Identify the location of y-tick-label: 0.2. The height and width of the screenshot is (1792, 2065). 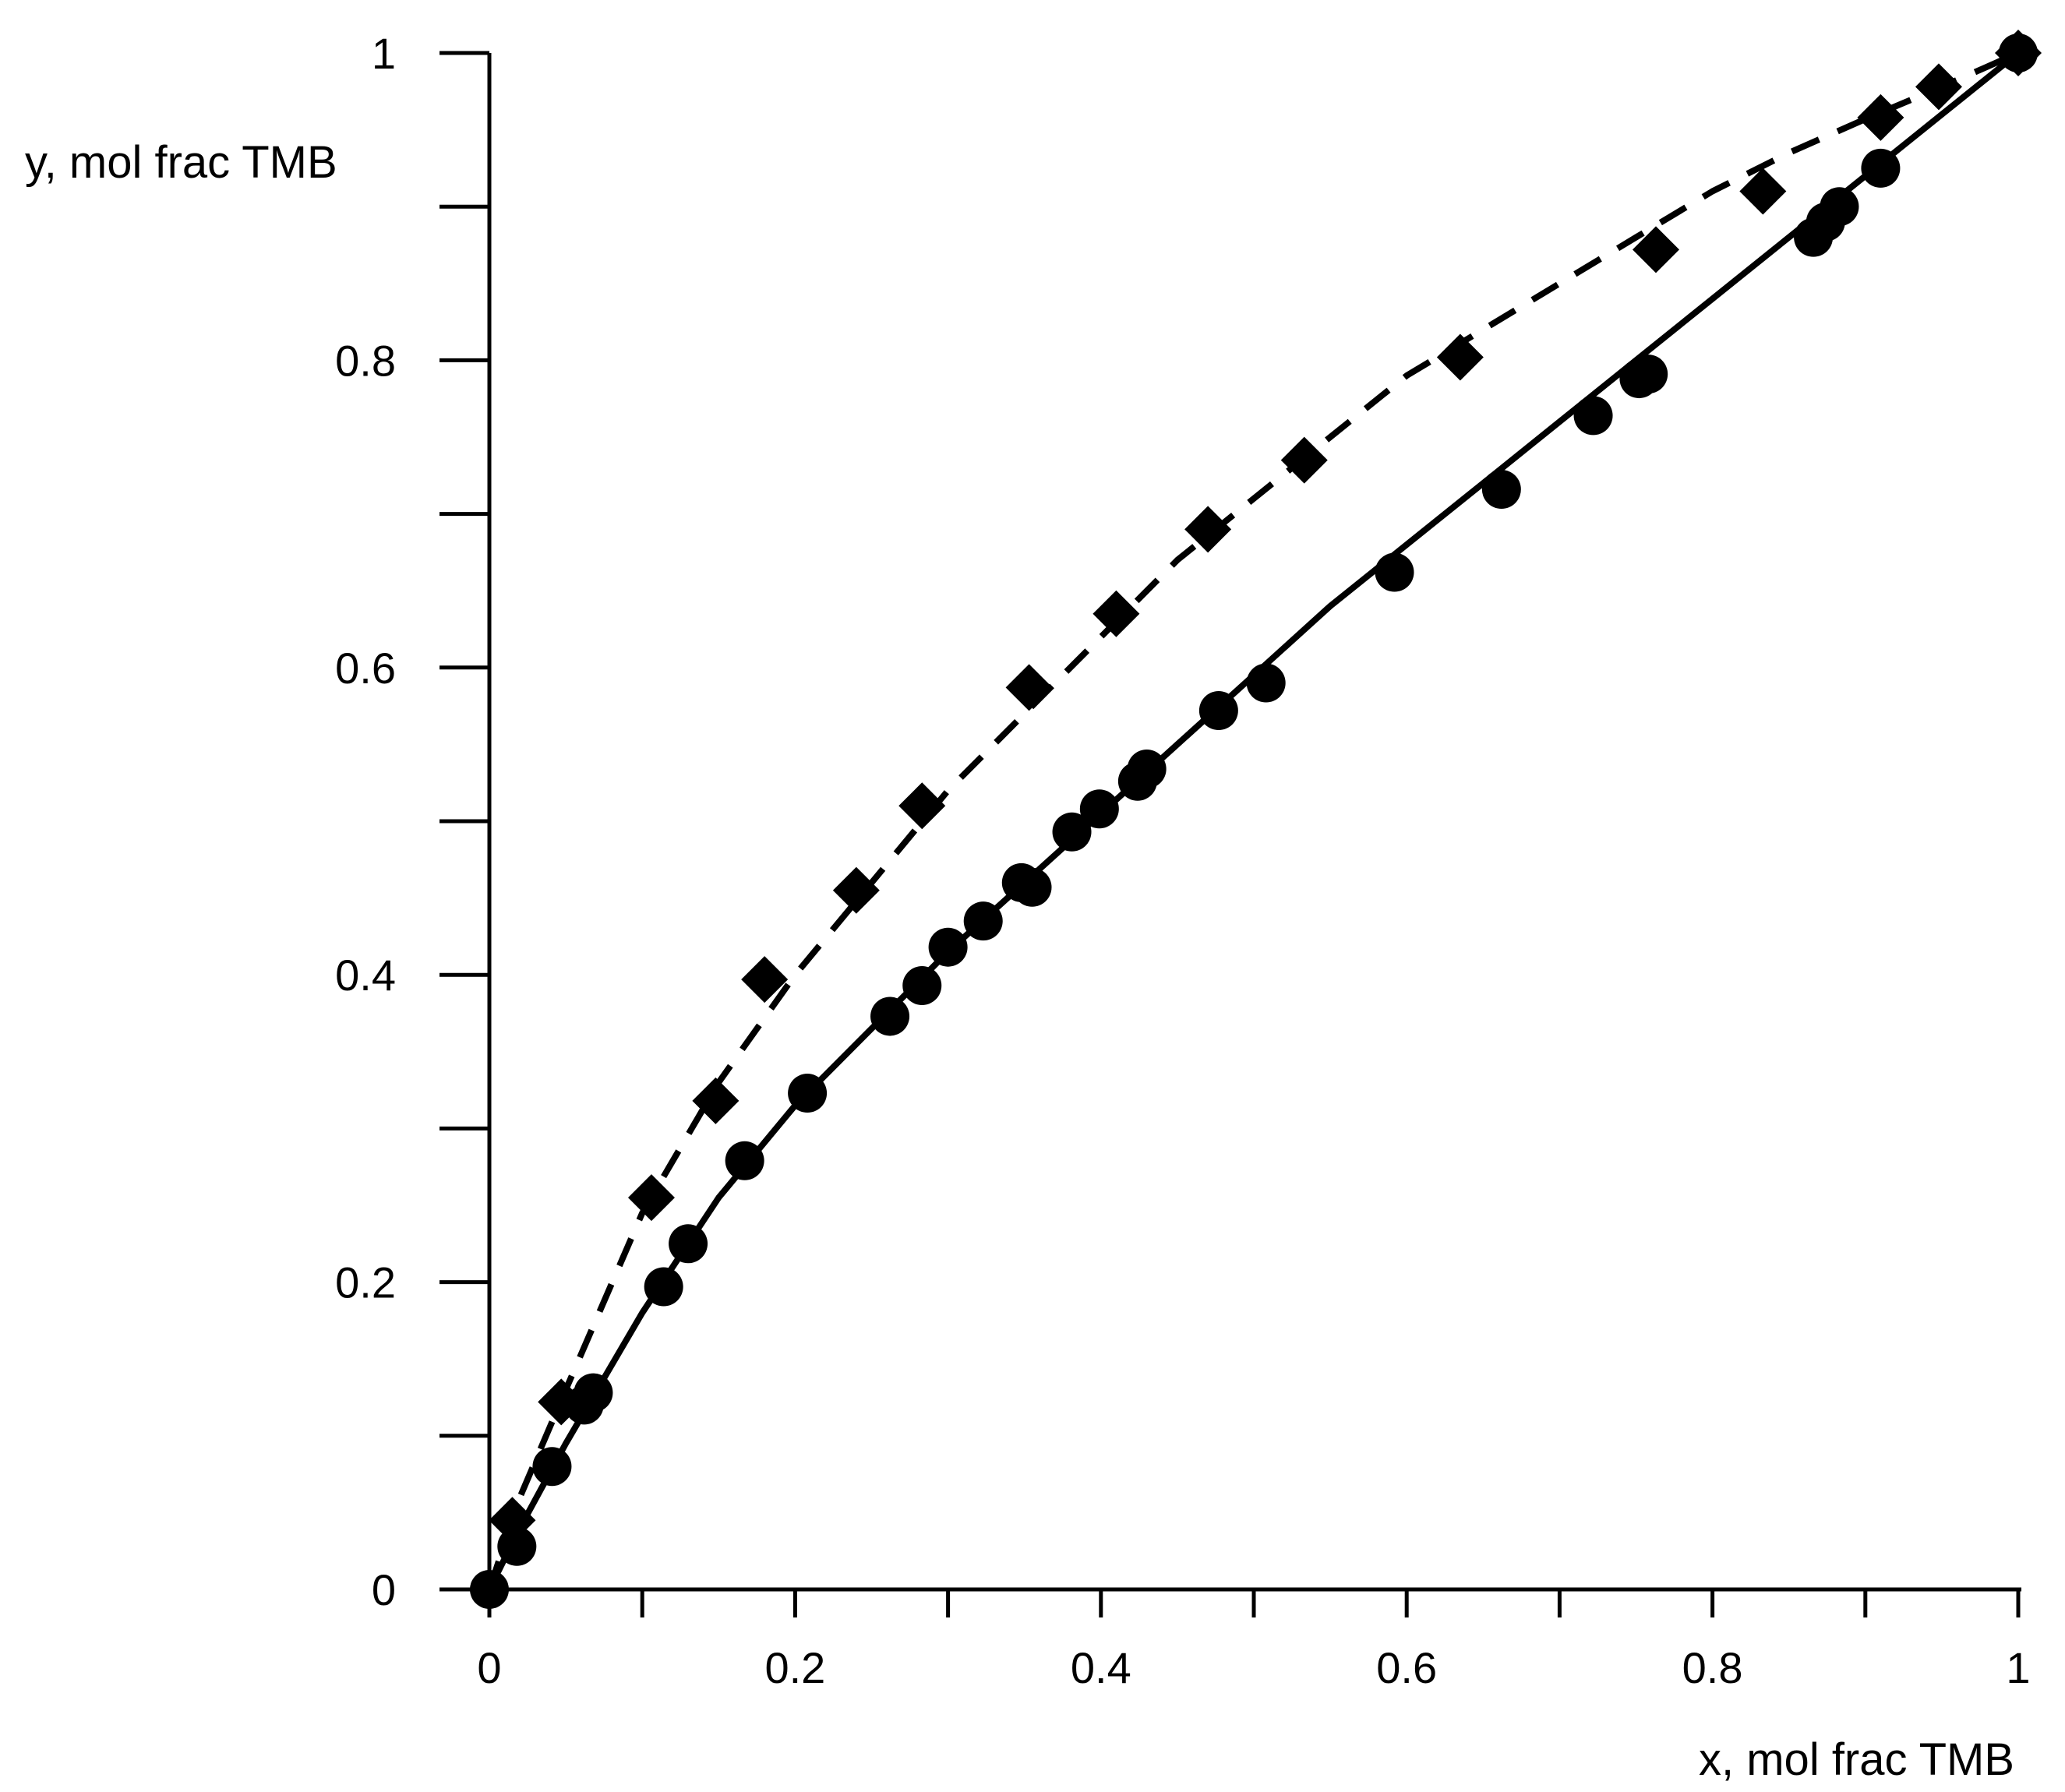
(366, 1282).